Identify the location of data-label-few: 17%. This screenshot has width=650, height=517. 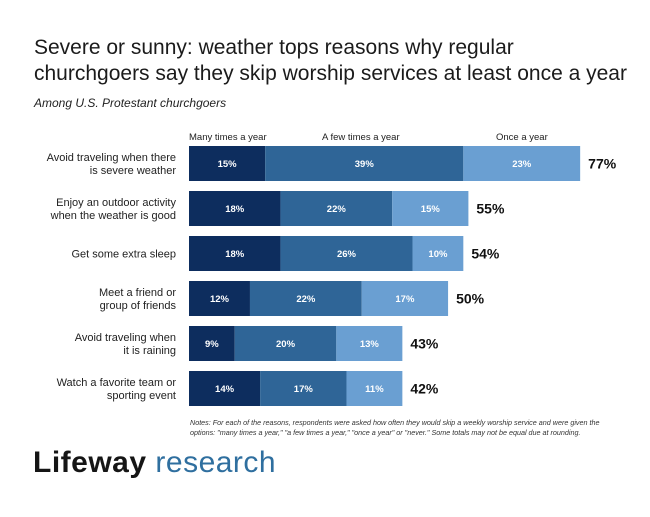
(304, 389).